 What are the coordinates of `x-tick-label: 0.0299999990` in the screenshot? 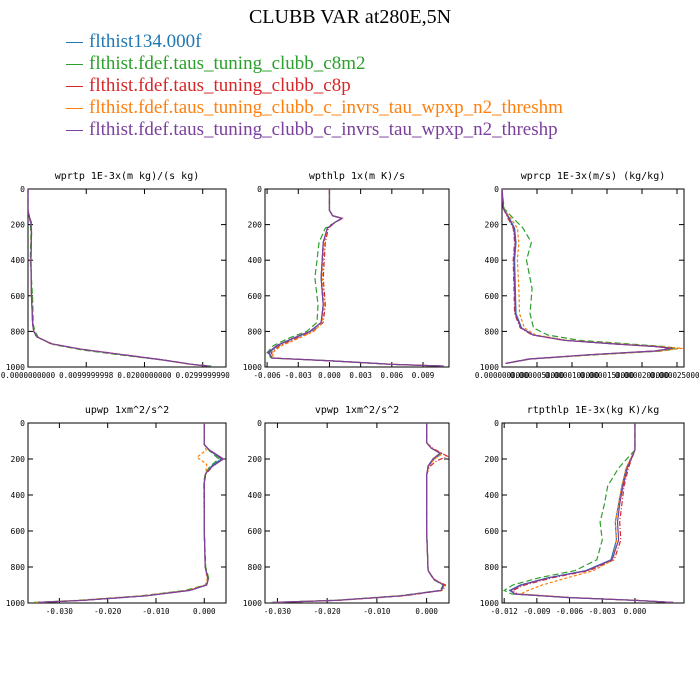 It's located at (203, 375).